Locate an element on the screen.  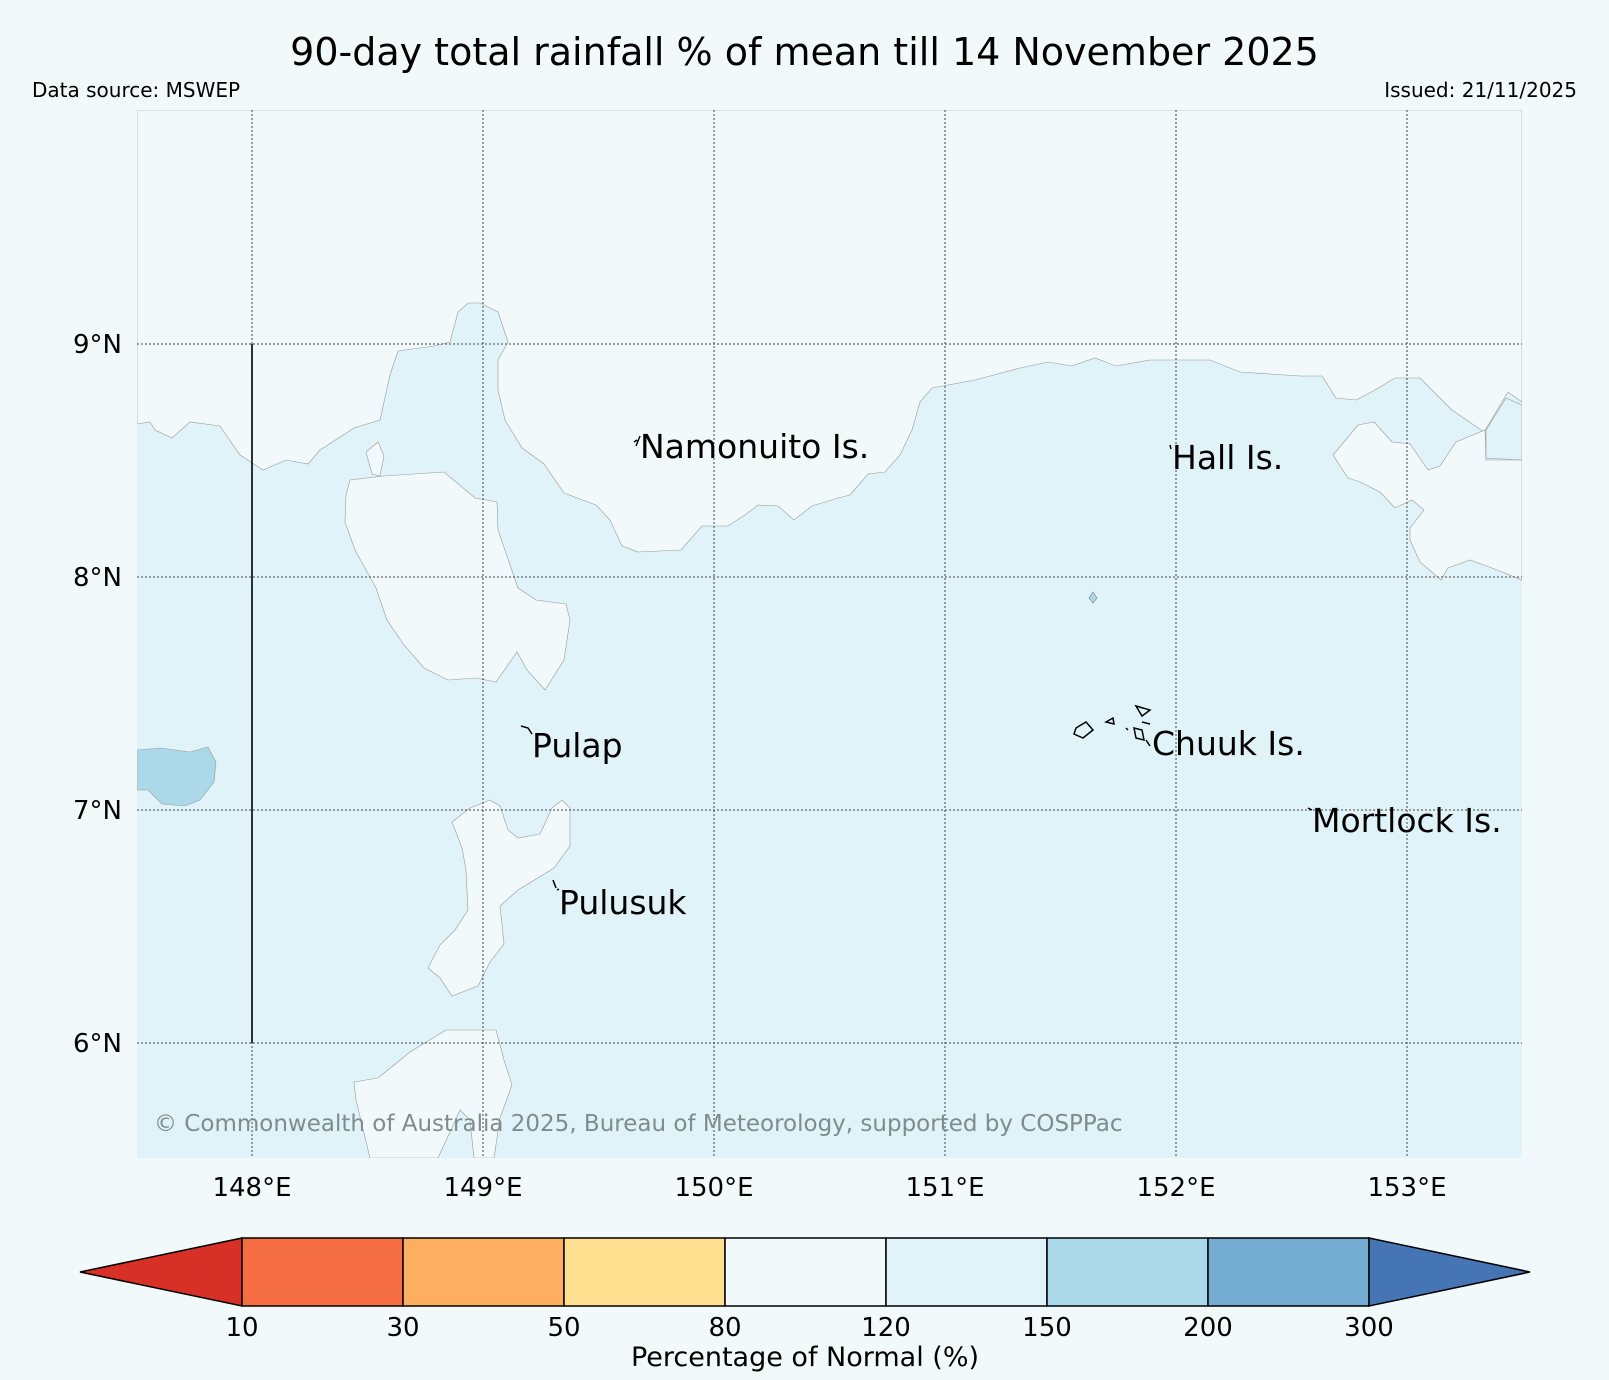
colorbar-tick-30: 30 is located at coordinates (402, 1328).